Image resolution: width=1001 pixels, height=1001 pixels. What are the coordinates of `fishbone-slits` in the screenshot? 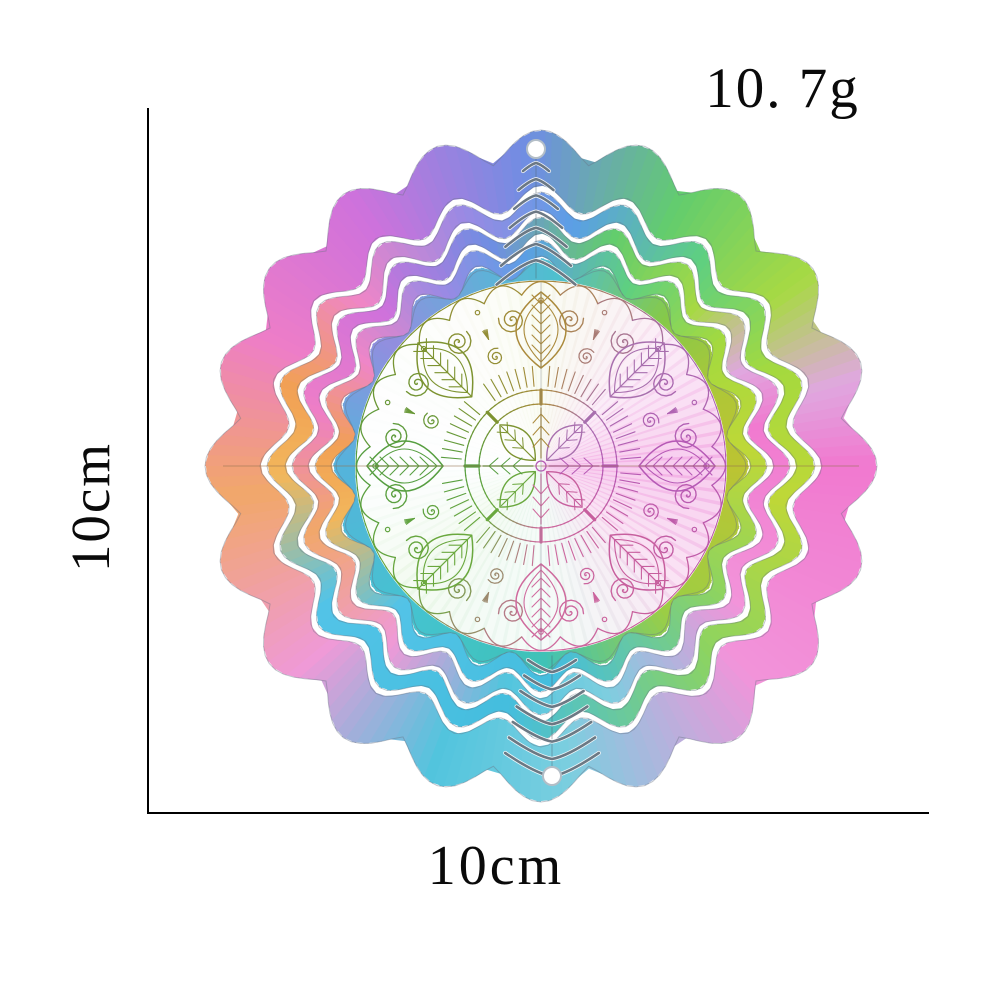 It's located at (547, 468).